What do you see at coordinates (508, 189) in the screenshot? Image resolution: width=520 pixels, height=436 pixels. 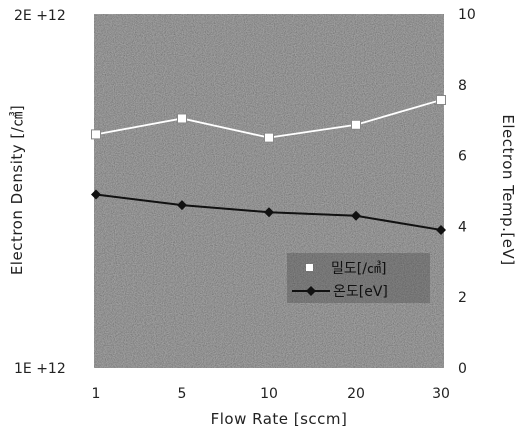 I see `y-right-axis-label: Electron Temp.[eV]` at bounding box center [508, 189].